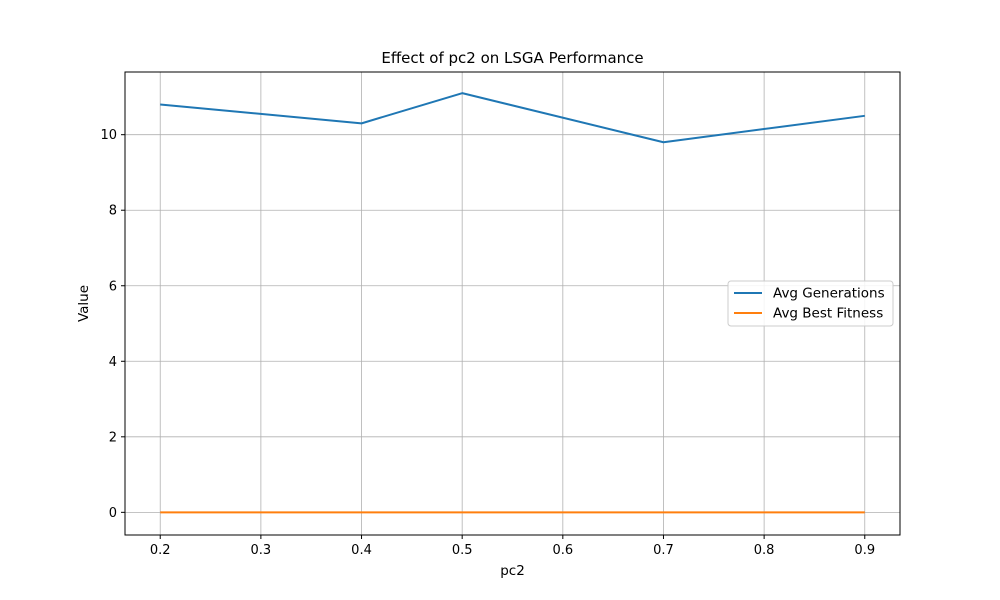 Image resolution: width=1000 pixels, height=600 pixels. Describe the element at coordinates (113, 211) in the screenshot. I see `y-tick-label: 8` at that location.